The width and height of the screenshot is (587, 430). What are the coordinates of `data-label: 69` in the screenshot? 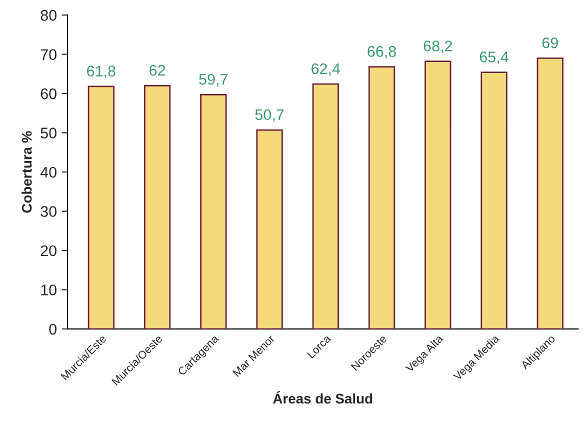 It's located at (550, 42).